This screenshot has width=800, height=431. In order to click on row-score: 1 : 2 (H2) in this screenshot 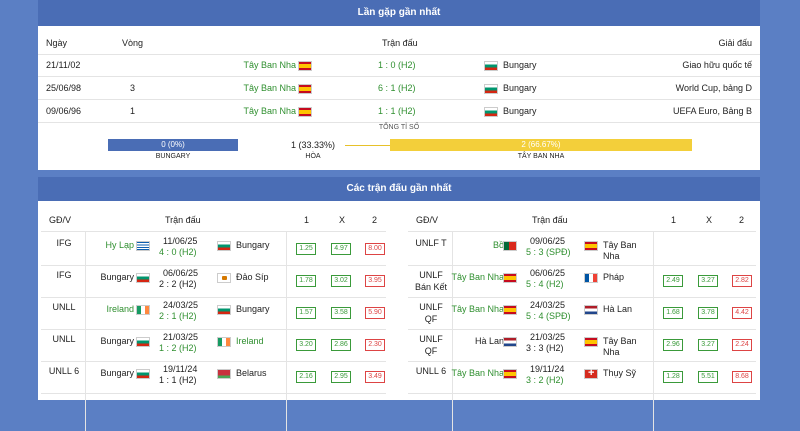, I will do `click(178, 348)`.